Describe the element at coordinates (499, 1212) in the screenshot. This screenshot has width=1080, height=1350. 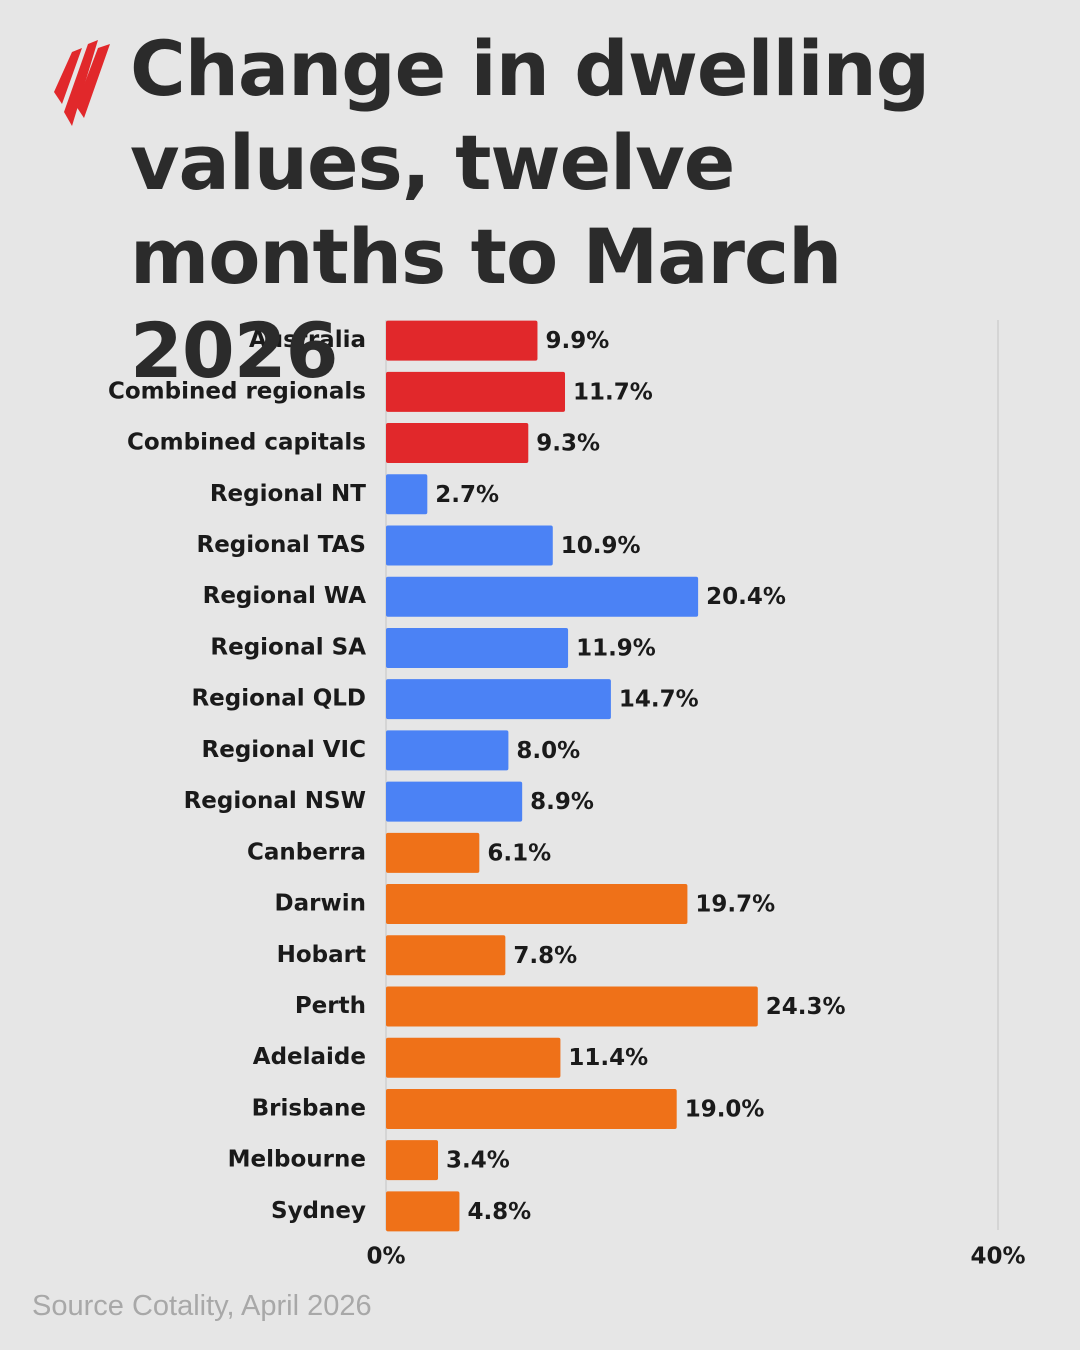
I see `value-label: 4.8%` at that location.